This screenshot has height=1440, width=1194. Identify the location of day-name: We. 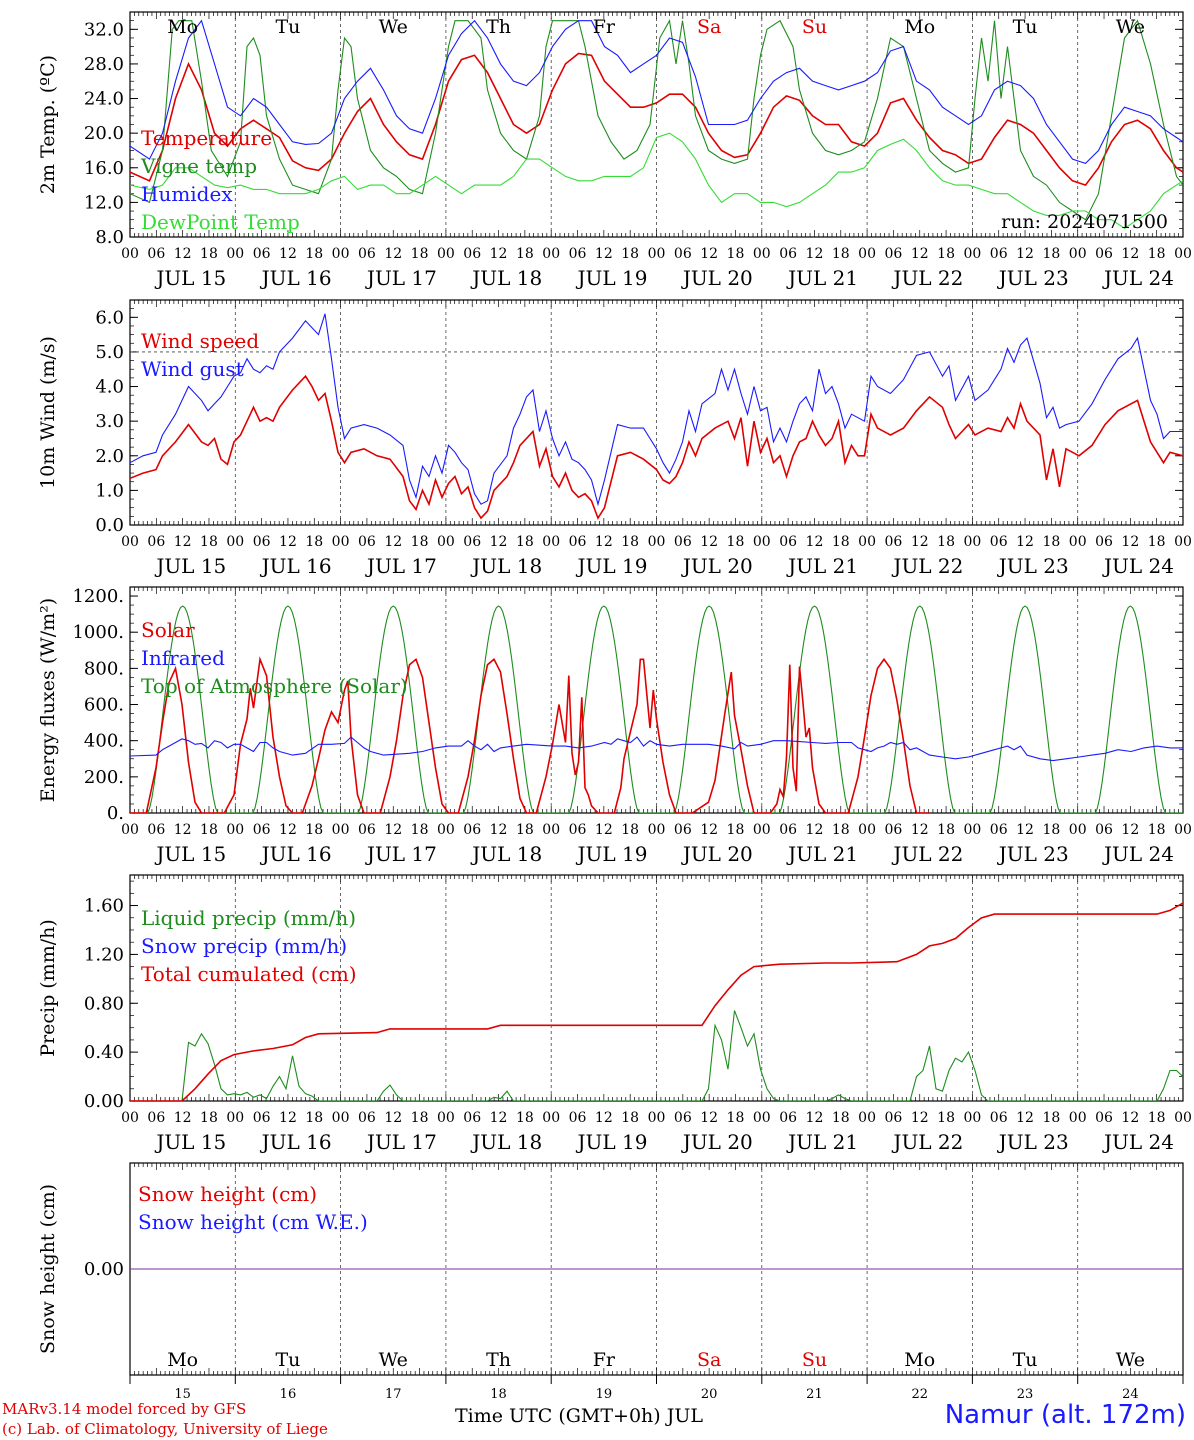
(393, 27).